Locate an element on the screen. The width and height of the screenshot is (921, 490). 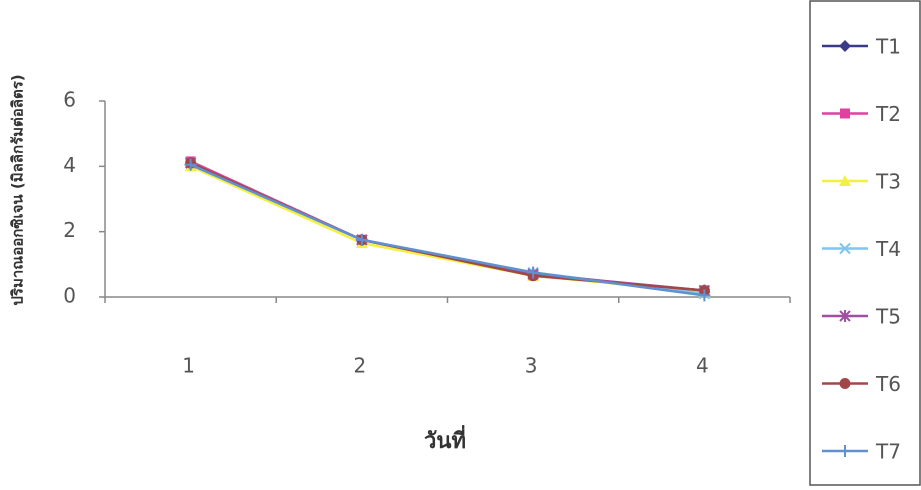
x-tick-label: 1 is located at coordinates (188, 366).